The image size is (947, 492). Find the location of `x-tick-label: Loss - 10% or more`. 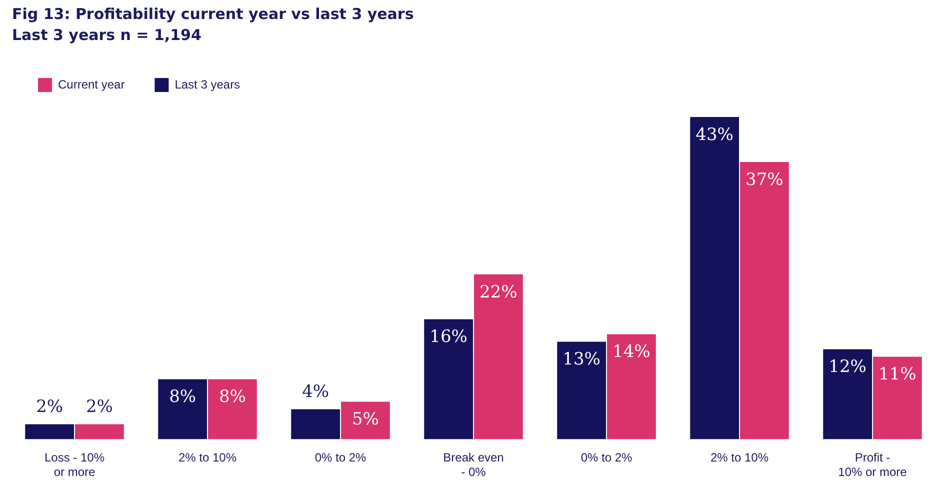

x-tick-label: Loss - 10% or more is located at coordinates (74, 465).